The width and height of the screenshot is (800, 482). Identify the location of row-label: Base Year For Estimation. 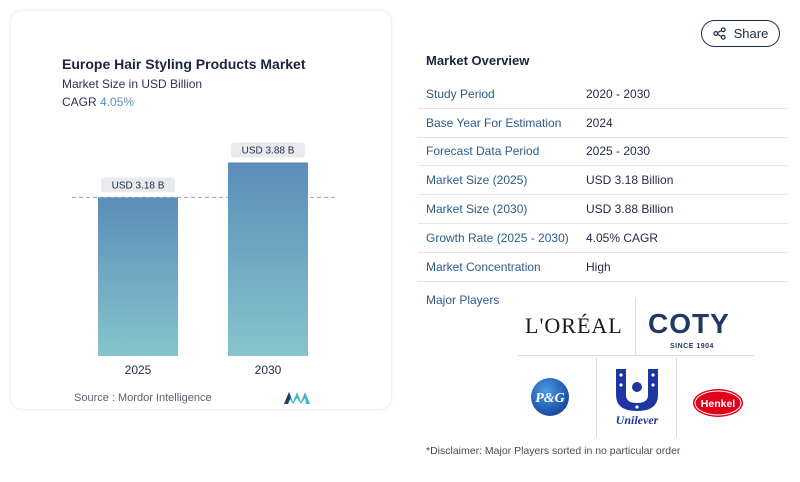
(494, 122).